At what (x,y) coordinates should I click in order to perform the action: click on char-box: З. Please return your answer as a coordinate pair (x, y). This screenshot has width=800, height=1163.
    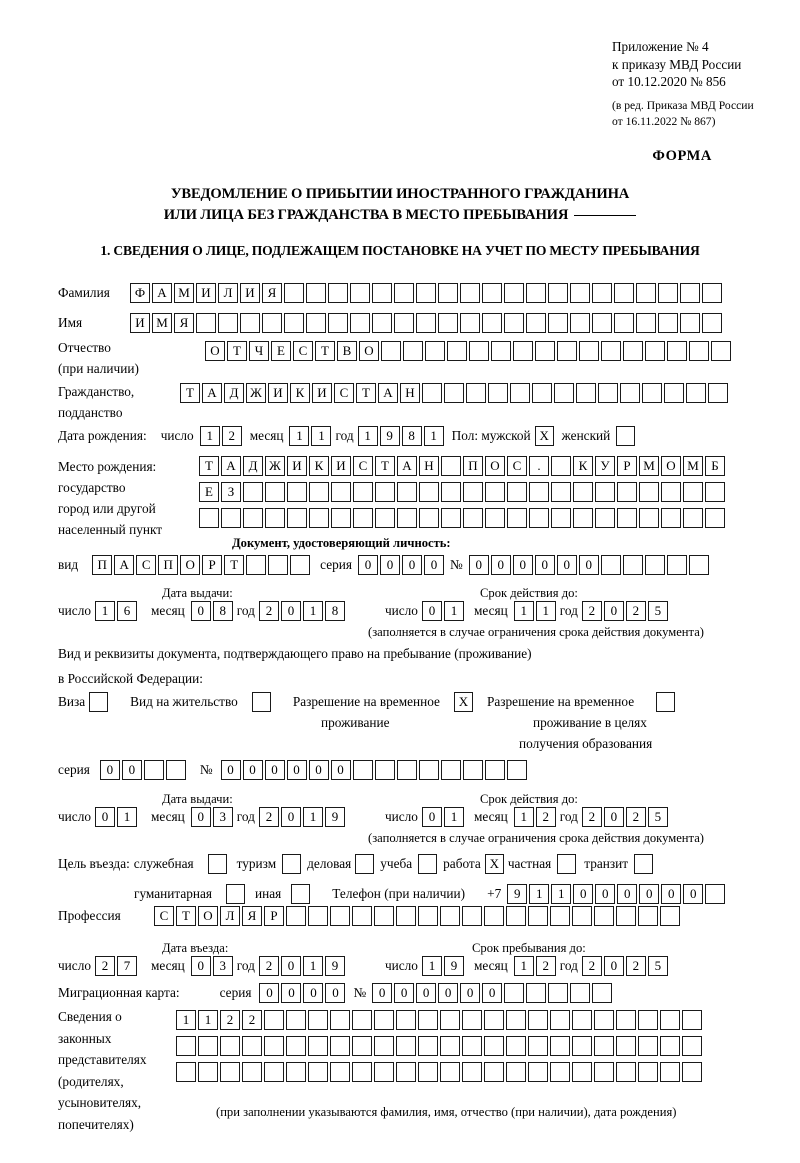
    Looking at the image, I should click on (231, 492).